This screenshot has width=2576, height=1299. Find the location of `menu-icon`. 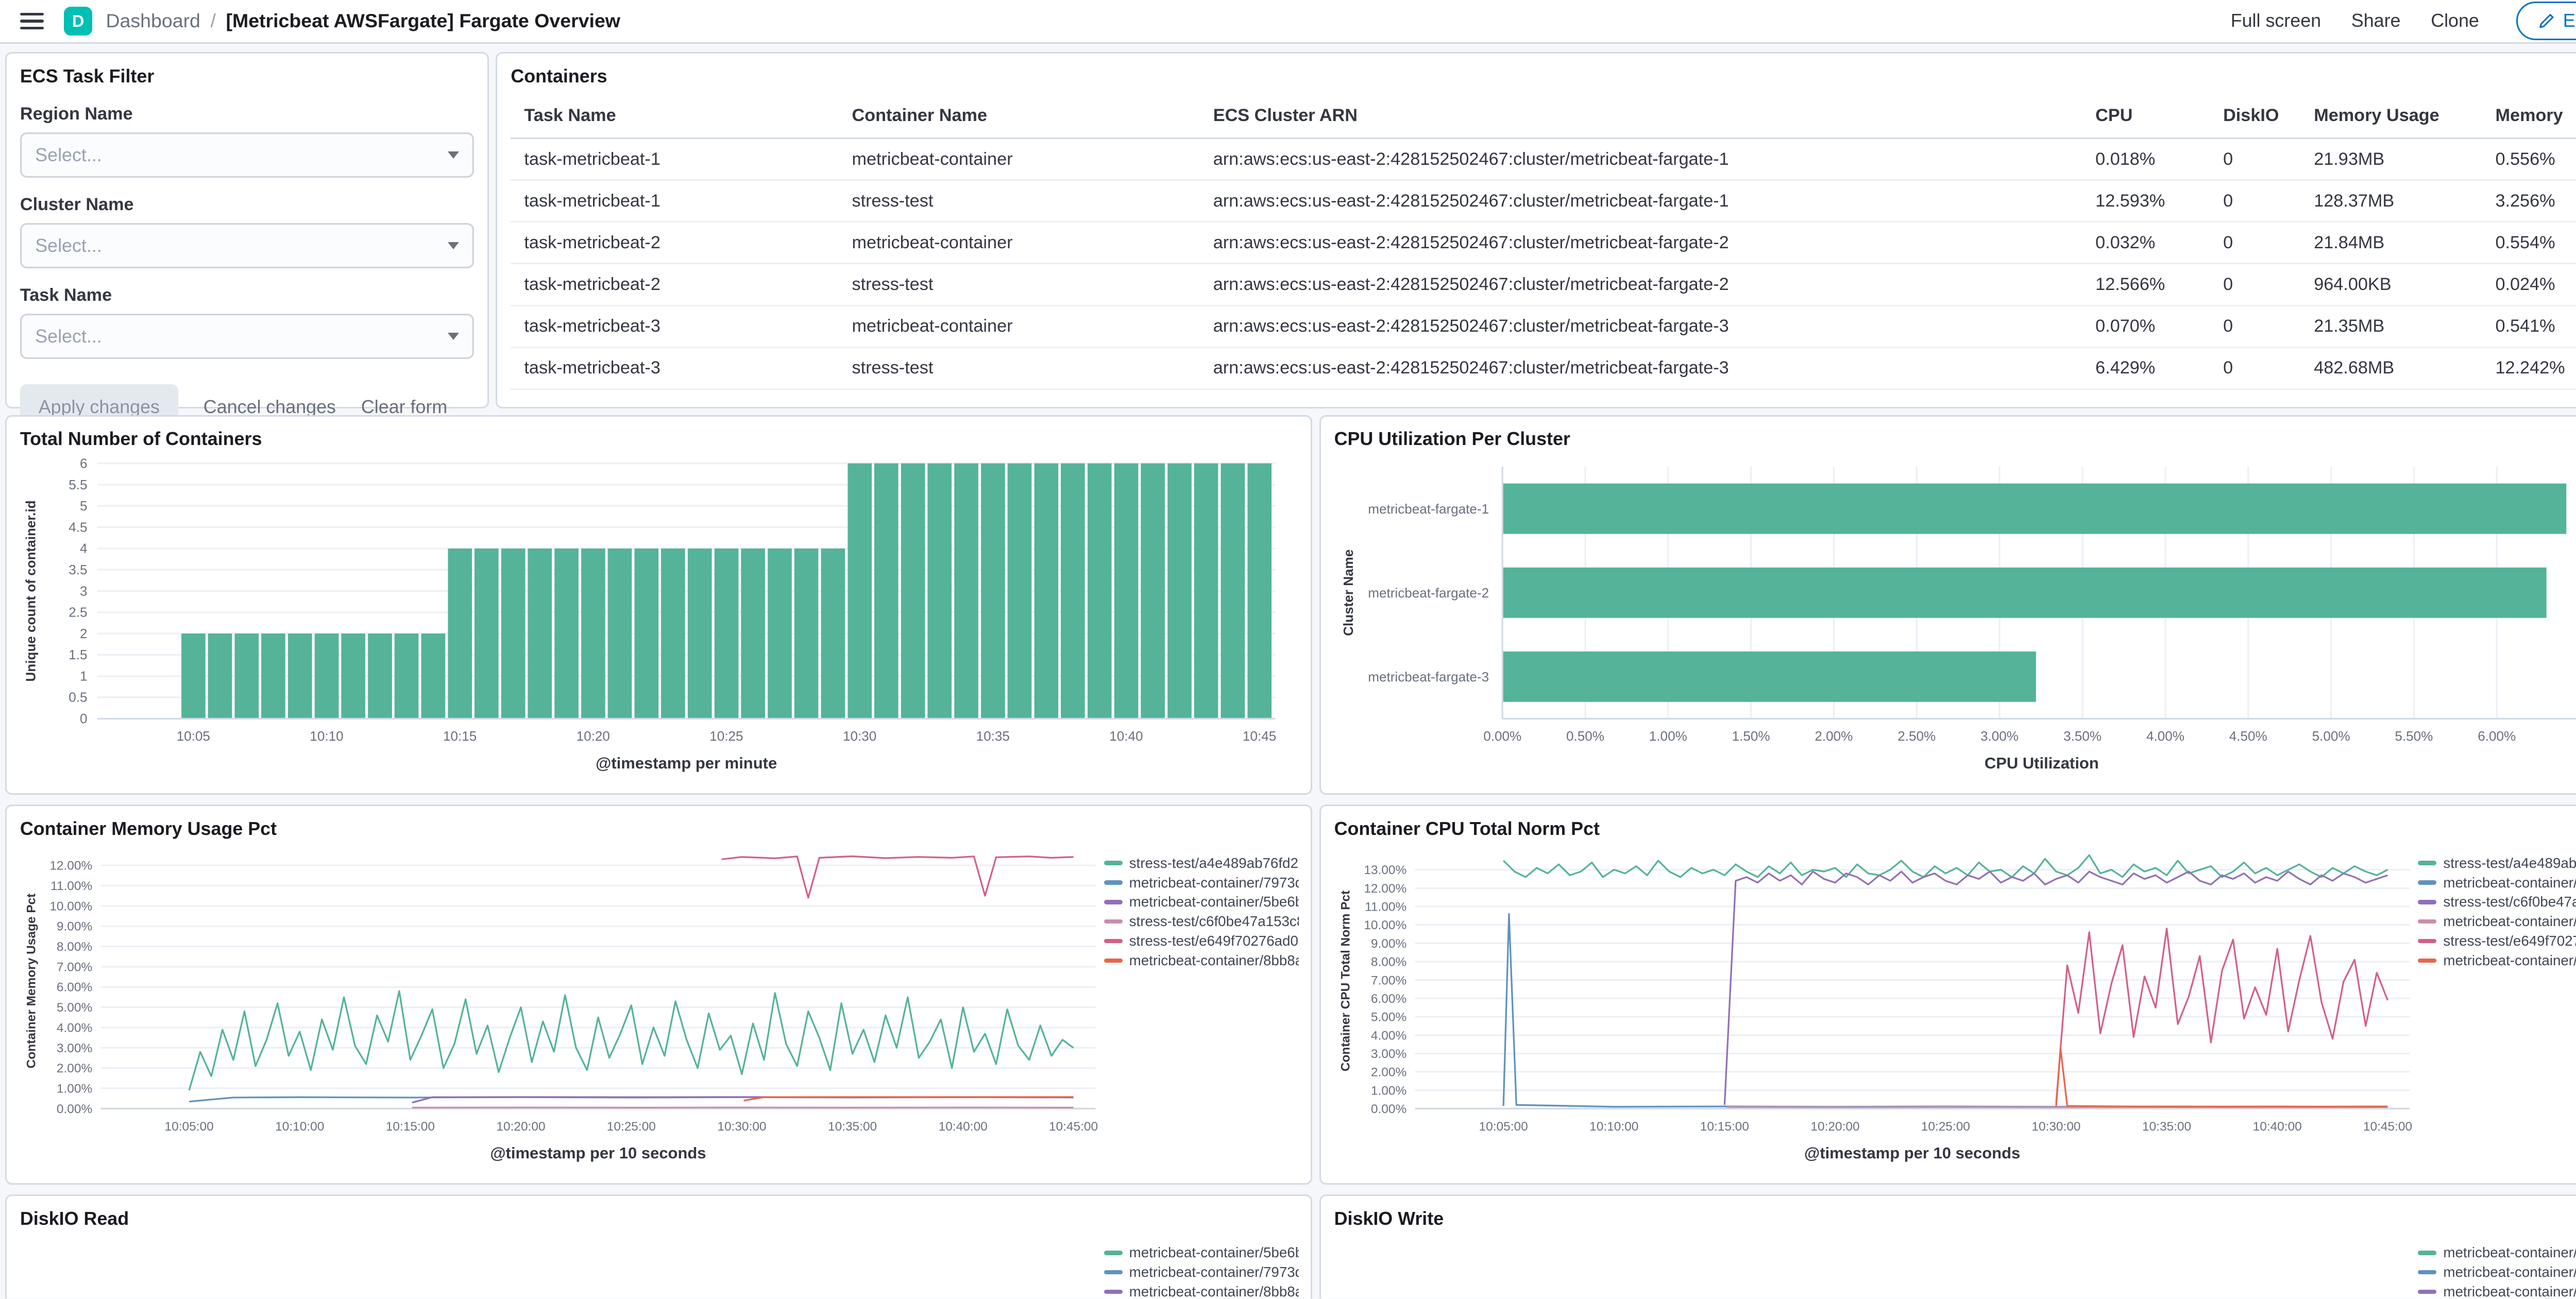

menu-icon is located at coordinates (31, 21).